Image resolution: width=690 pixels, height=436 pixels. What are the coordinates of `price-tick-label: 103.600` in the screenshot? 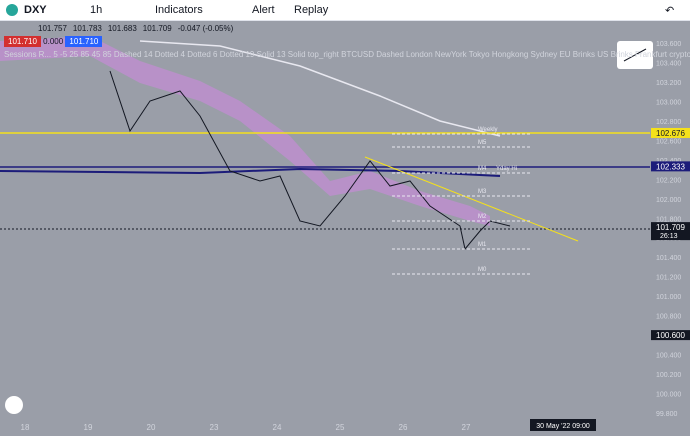 It's located at (668, 44).